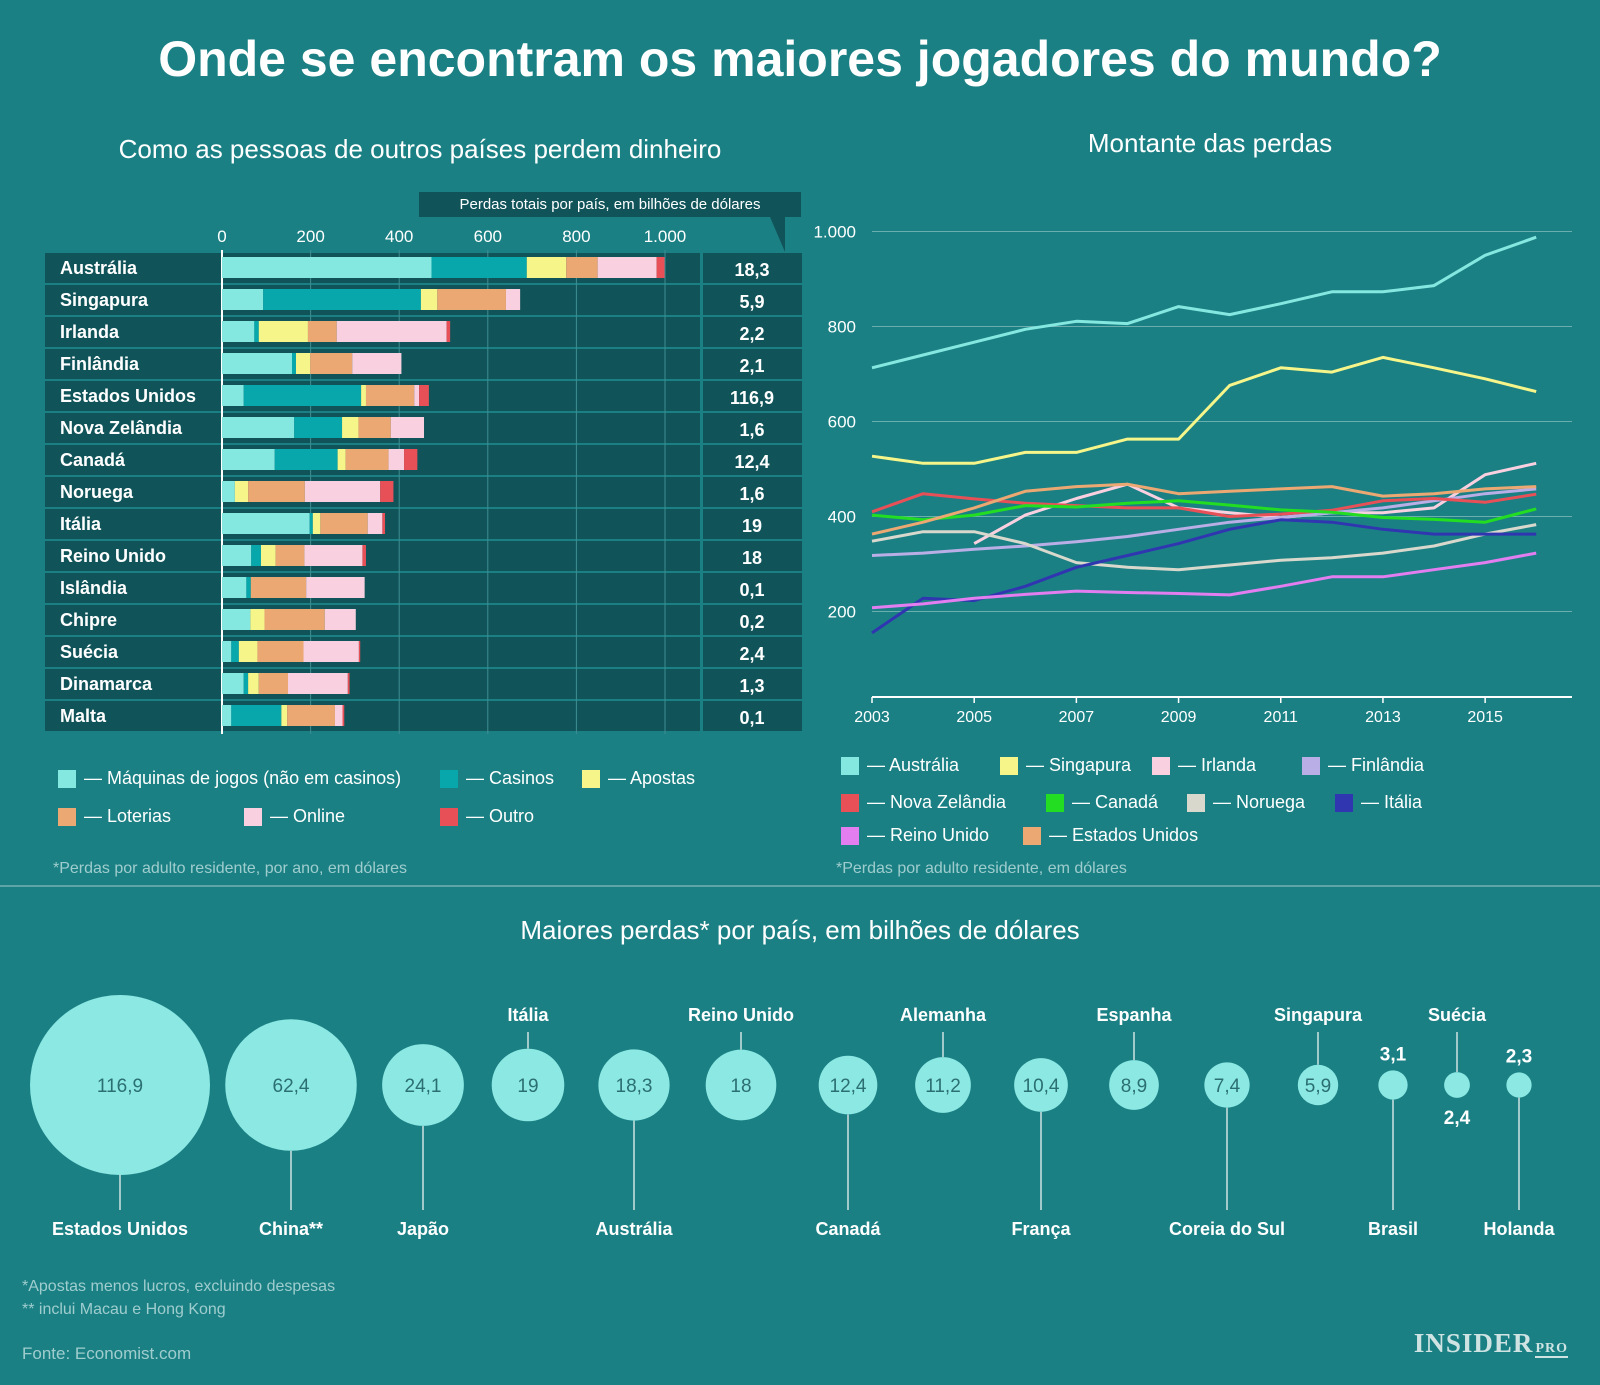 The image size is (1600, 1385). What do you see at coordinates (500, 816) in the screenshot?
I see `legend-label: — Outro` at bounding box center [500, 816].